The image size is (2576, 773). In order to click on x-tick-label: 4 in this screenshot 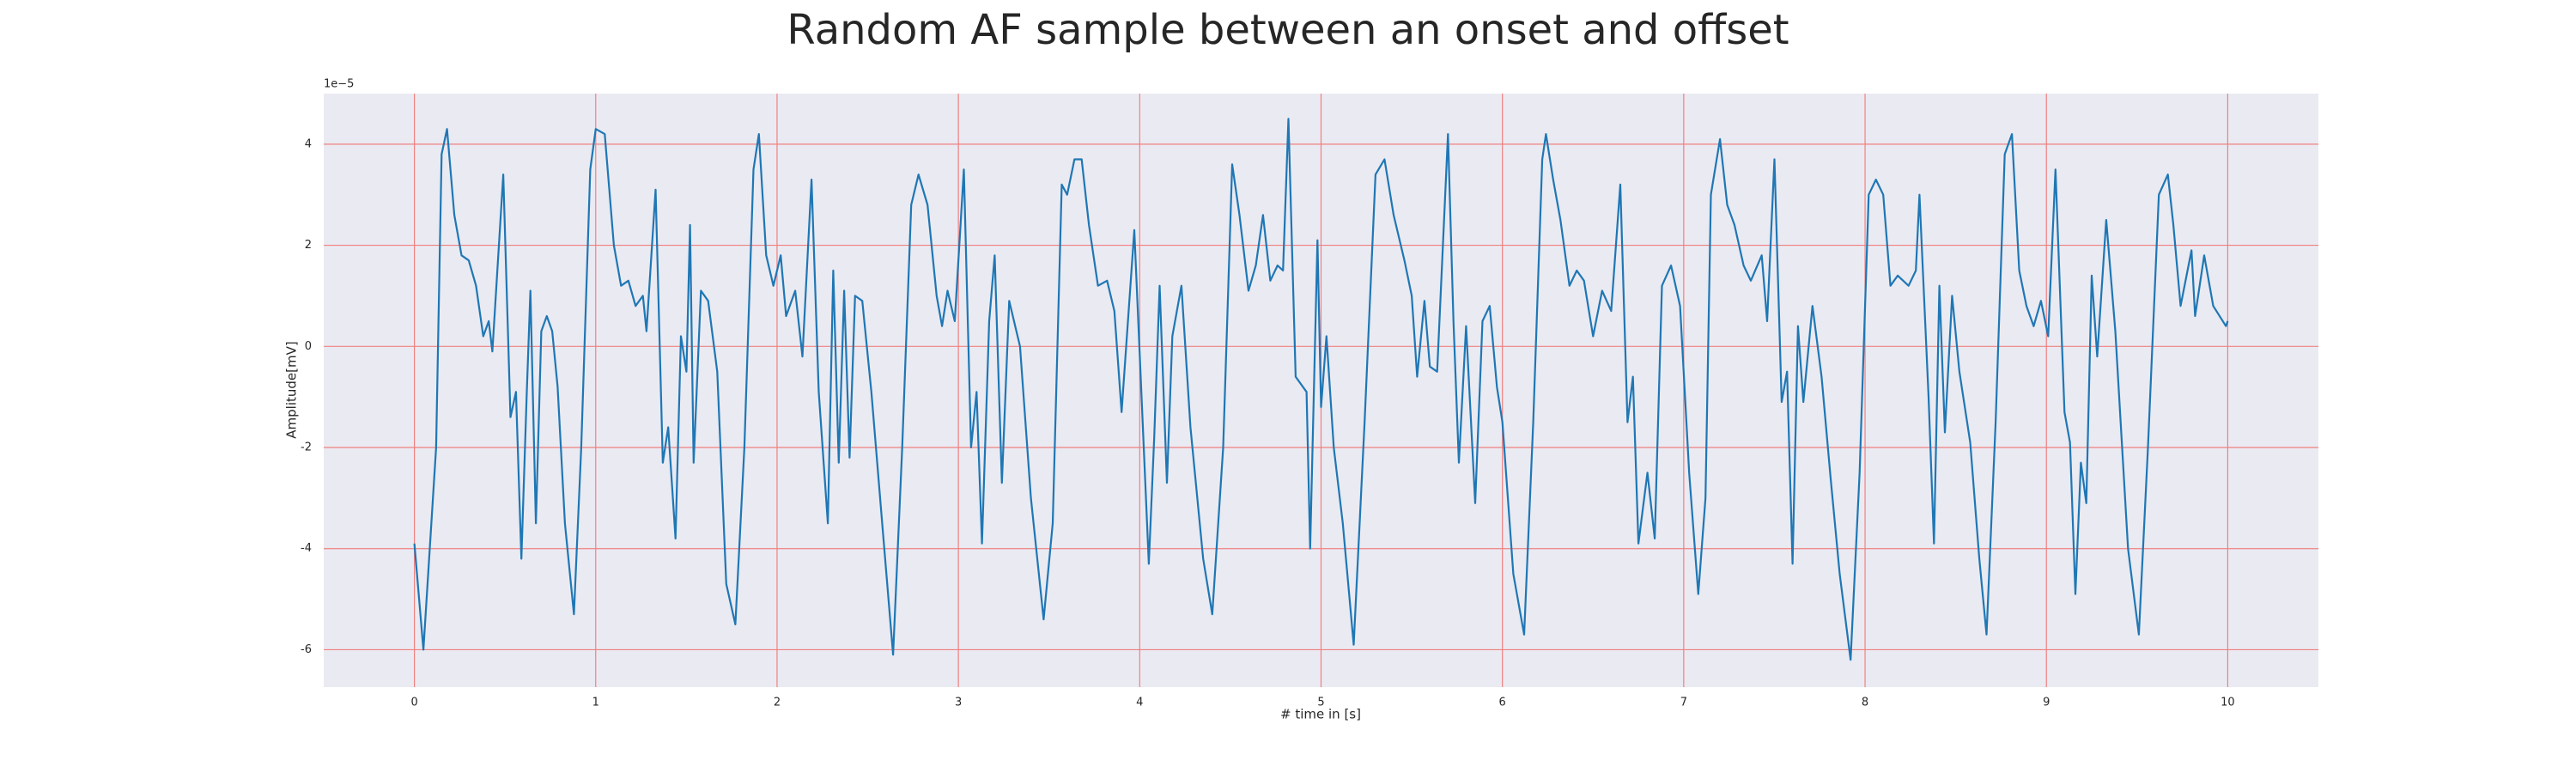, I will do `click(1140, 703)`.